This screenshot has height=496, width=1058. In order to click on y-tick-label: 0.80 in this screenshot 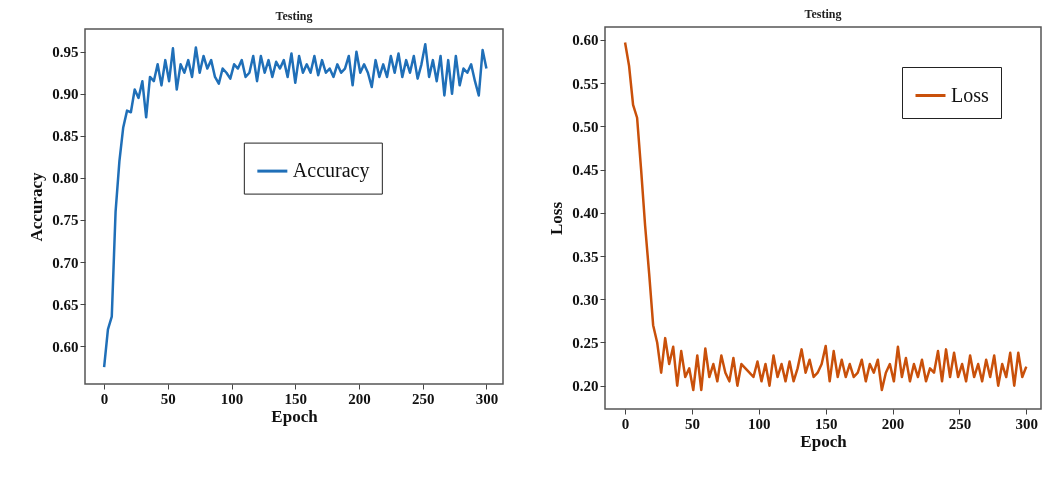, I will do `click(65, 178)`.